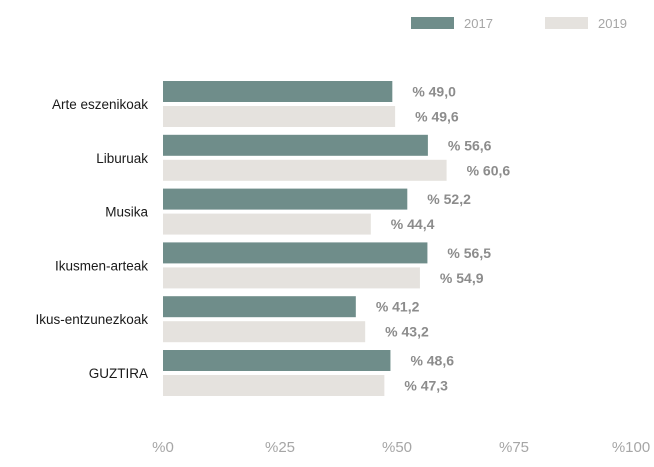  Describe the element at coordinates (101, 265) in the screenshot. I see `category-label: Ikusmen-arteak` at that location.